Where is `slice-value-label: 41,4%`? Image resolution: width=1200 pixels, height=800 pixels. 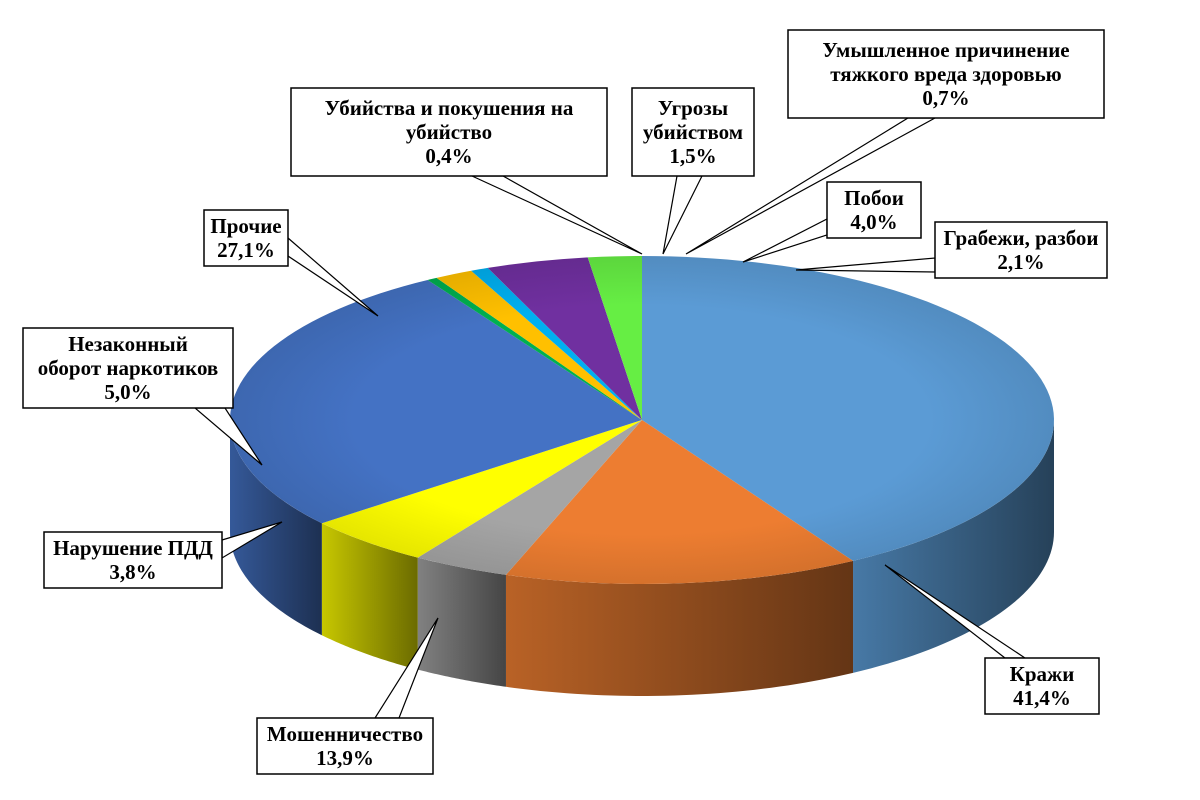
slice-value-label: 41,4% is located at coordinates (1042, 698).